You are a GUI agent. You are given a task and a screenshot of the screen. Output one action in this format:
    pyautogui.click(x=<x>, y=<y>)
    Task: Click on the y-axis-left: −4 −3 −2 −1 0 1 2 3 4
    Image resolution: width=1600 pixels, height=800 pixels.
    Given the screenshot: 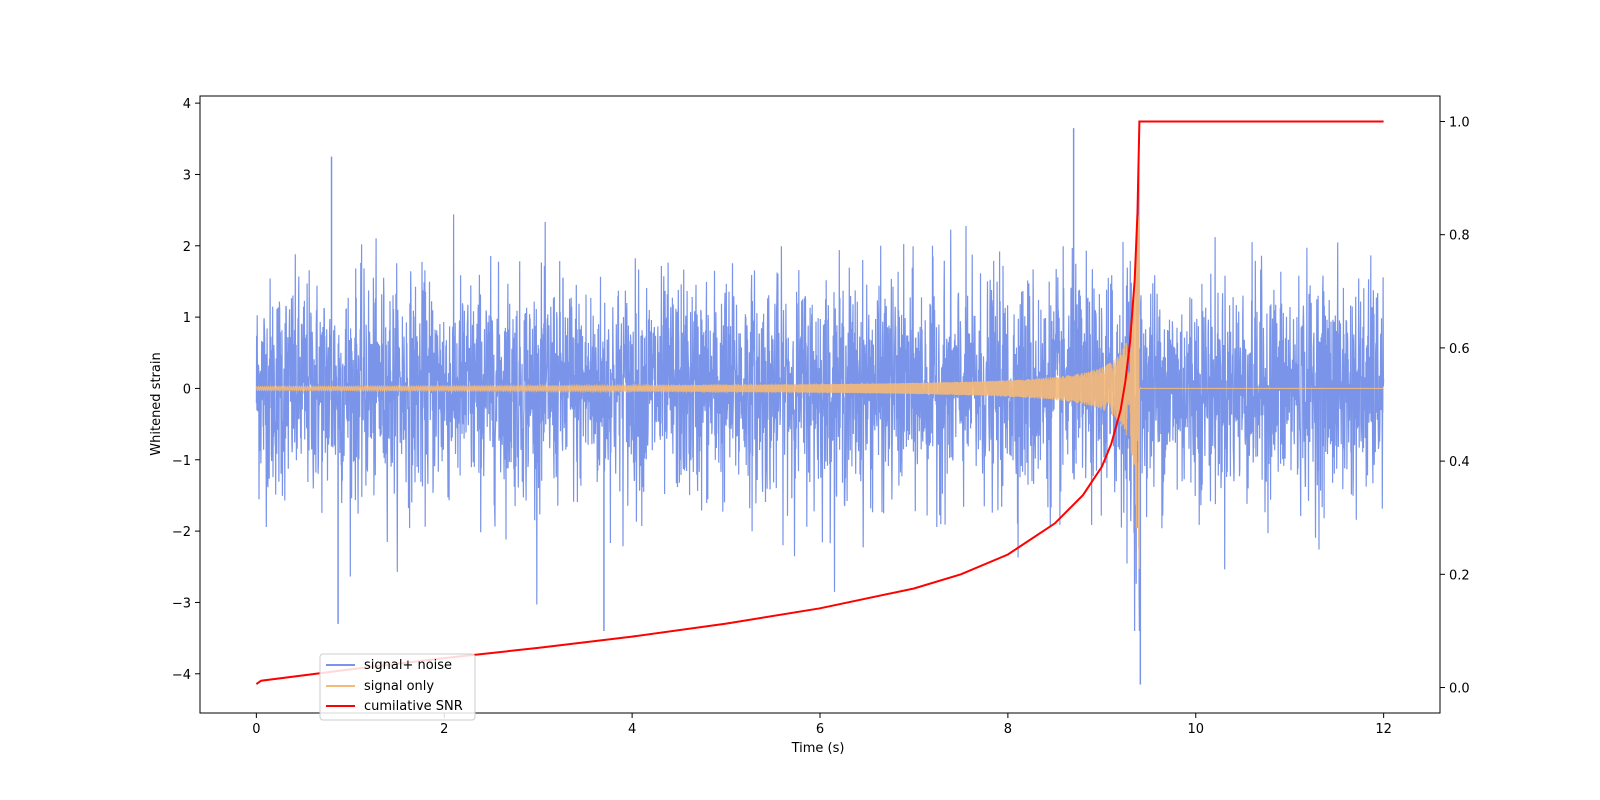 What is the action you would take?
    pyautogui.click(x=186, y=390)
    